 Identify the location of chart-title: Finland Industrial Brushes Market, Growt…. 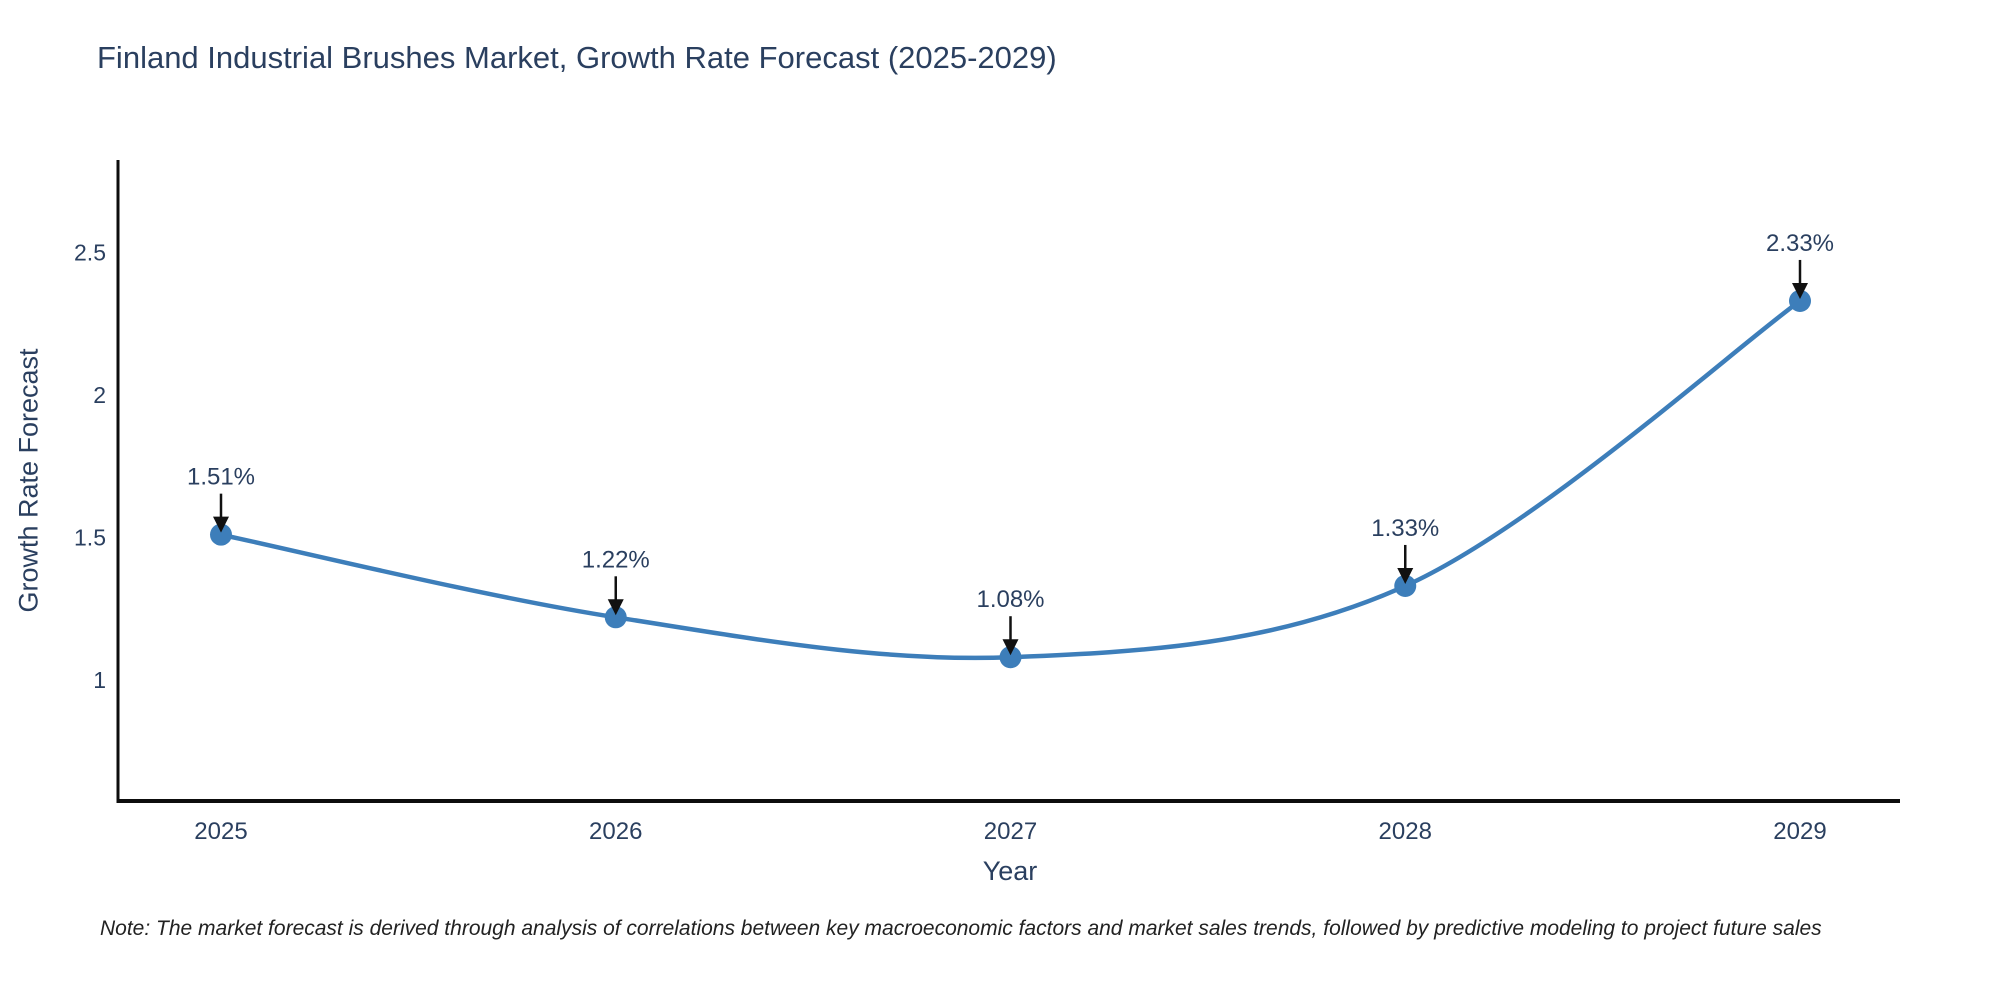
(577, 57).